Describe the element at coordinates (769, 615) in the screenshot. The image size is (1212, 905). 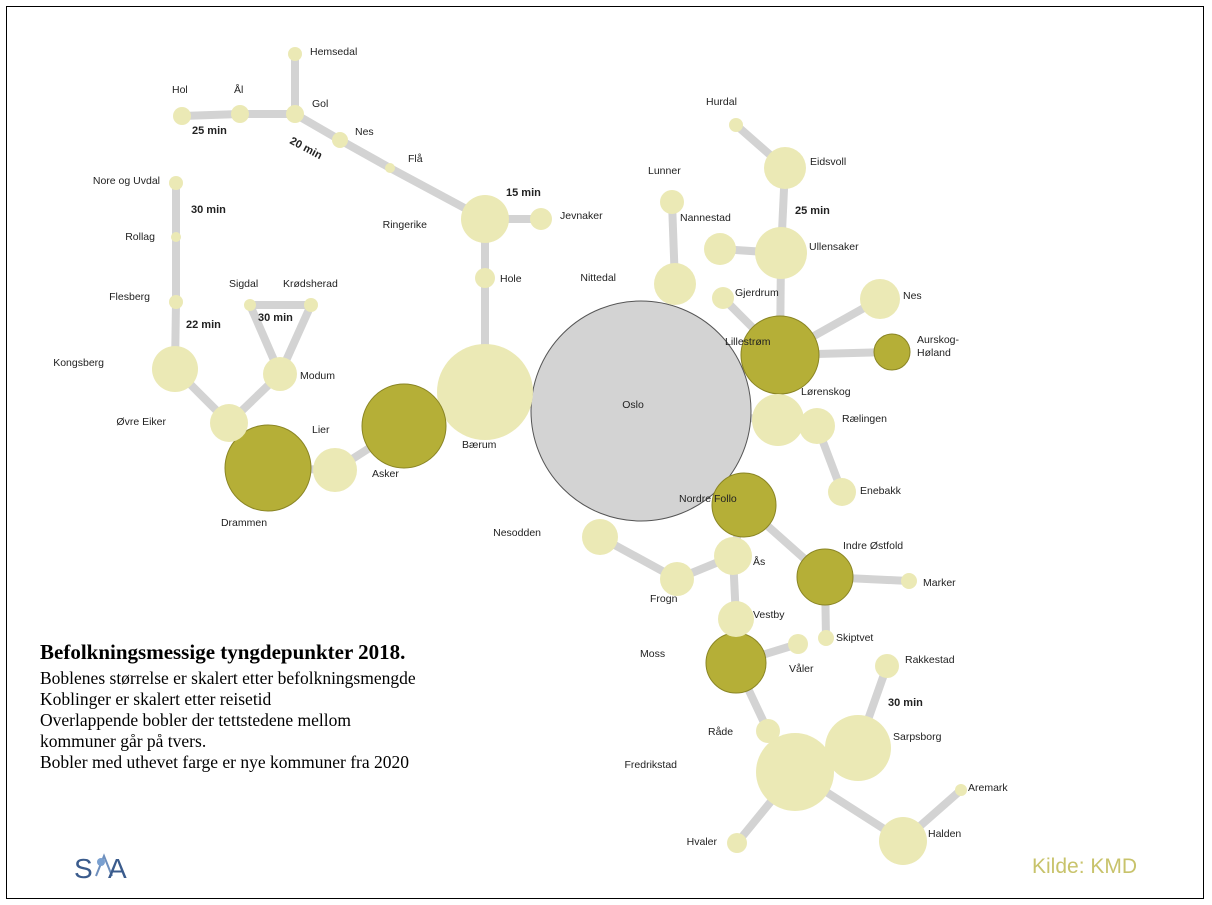
I see `label-vestby-39: Vestby` at that location.